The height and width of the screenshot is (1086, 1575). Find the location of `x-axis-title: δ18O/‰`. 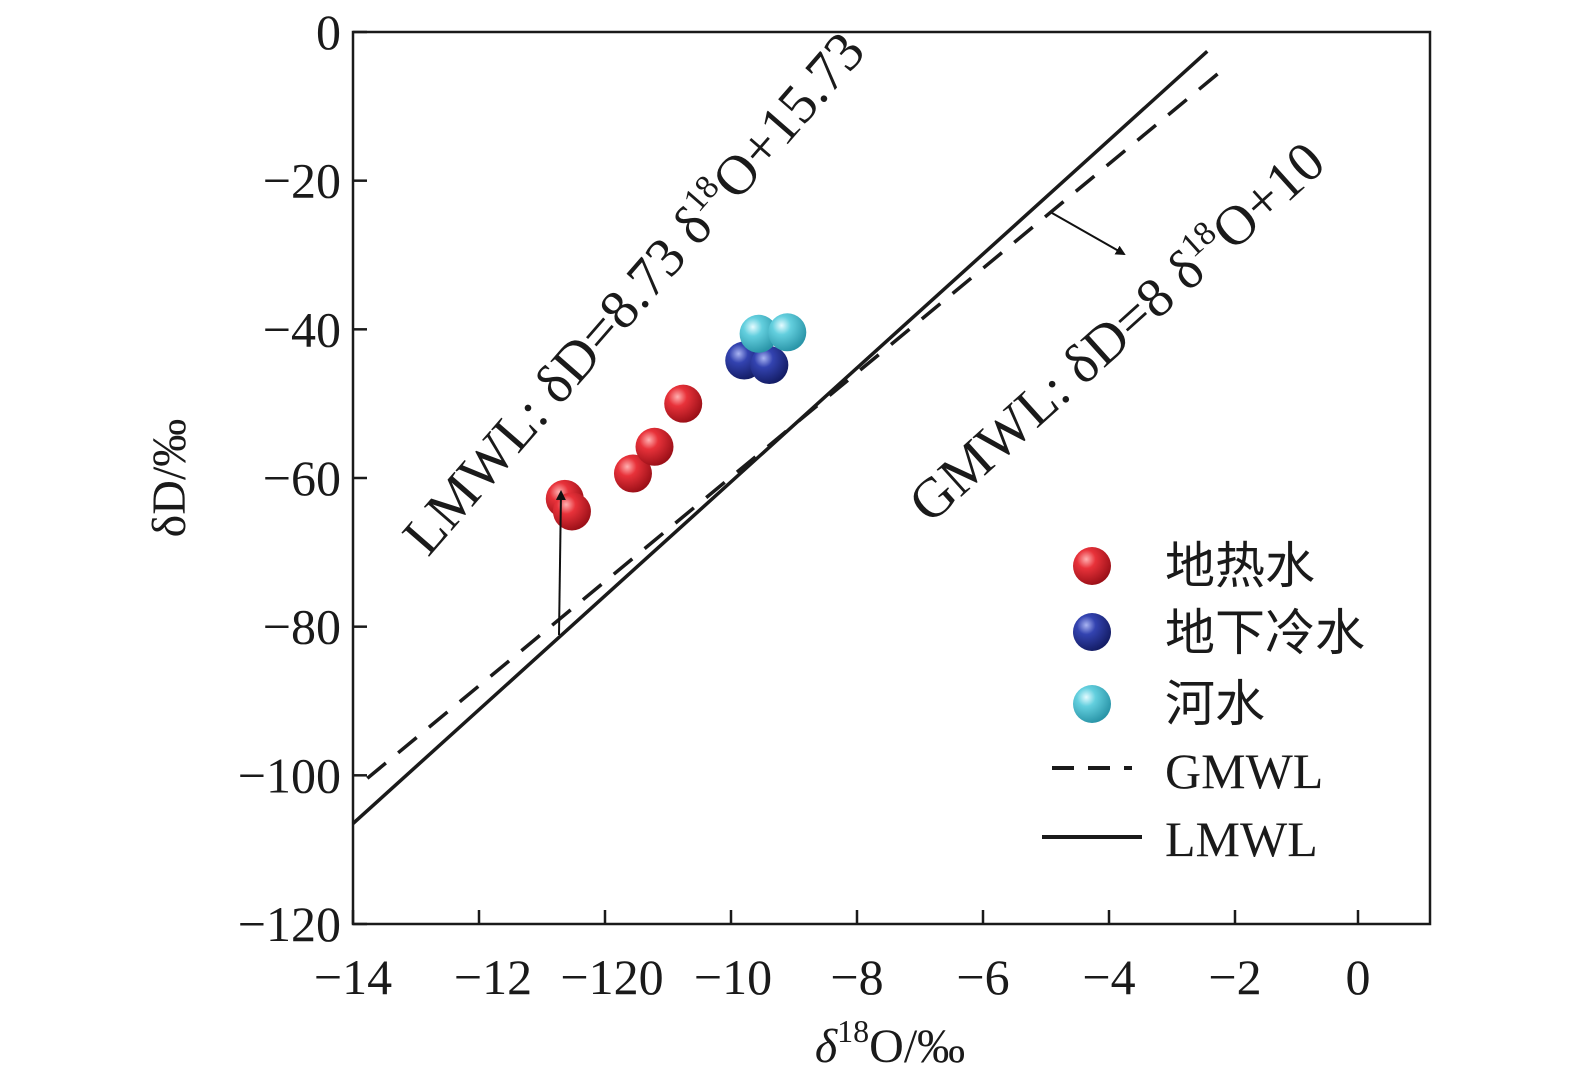

x-axis-title: δ18O/‰ is located at coordinates (890, 1043).